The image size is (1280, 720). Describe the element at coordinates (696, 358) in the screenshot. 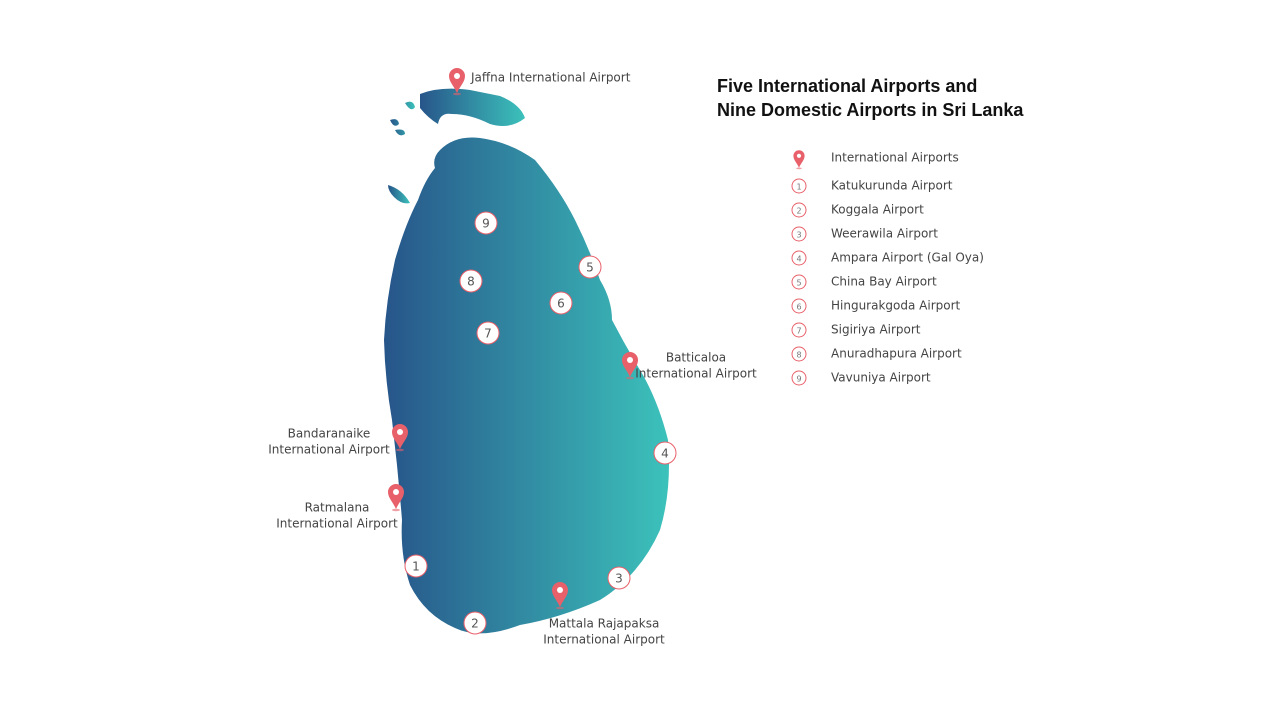

I see `airport-label: Batticaloa` at that location.